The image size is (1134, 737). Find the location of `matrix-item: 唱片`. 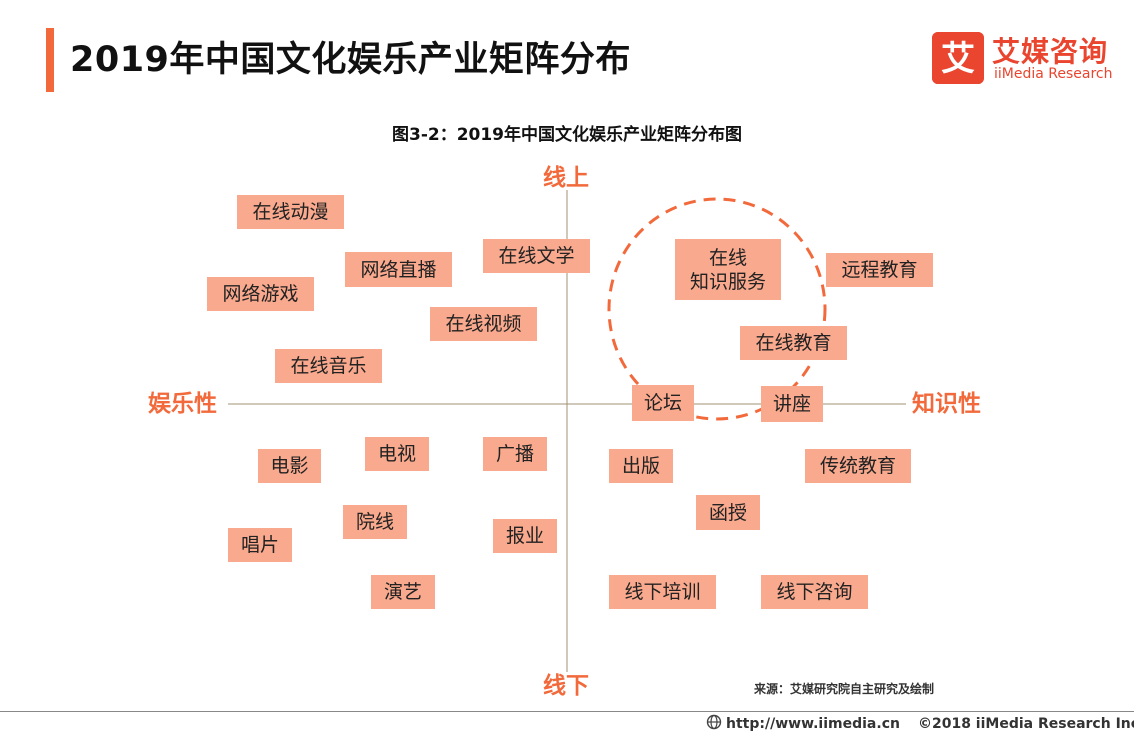

matrix-item: 唱片 is located at coordinates (260, 545).